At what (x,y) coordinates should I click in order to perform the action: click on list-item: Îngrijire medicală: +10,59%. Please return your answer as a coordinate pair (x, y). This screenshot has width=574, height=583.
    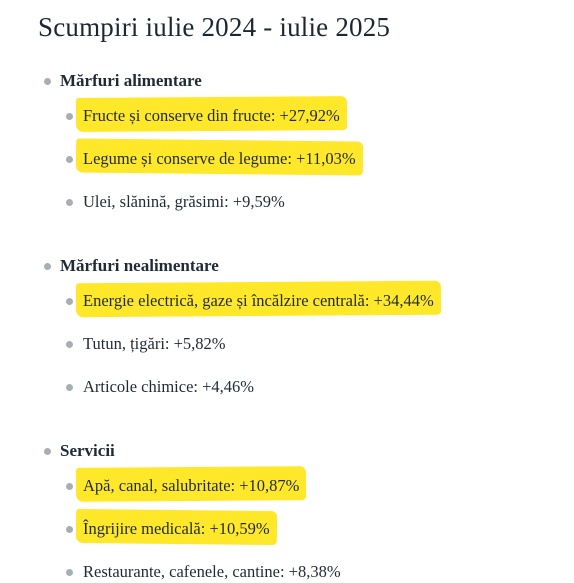
    Looking at the image, I should click on (176, 527).